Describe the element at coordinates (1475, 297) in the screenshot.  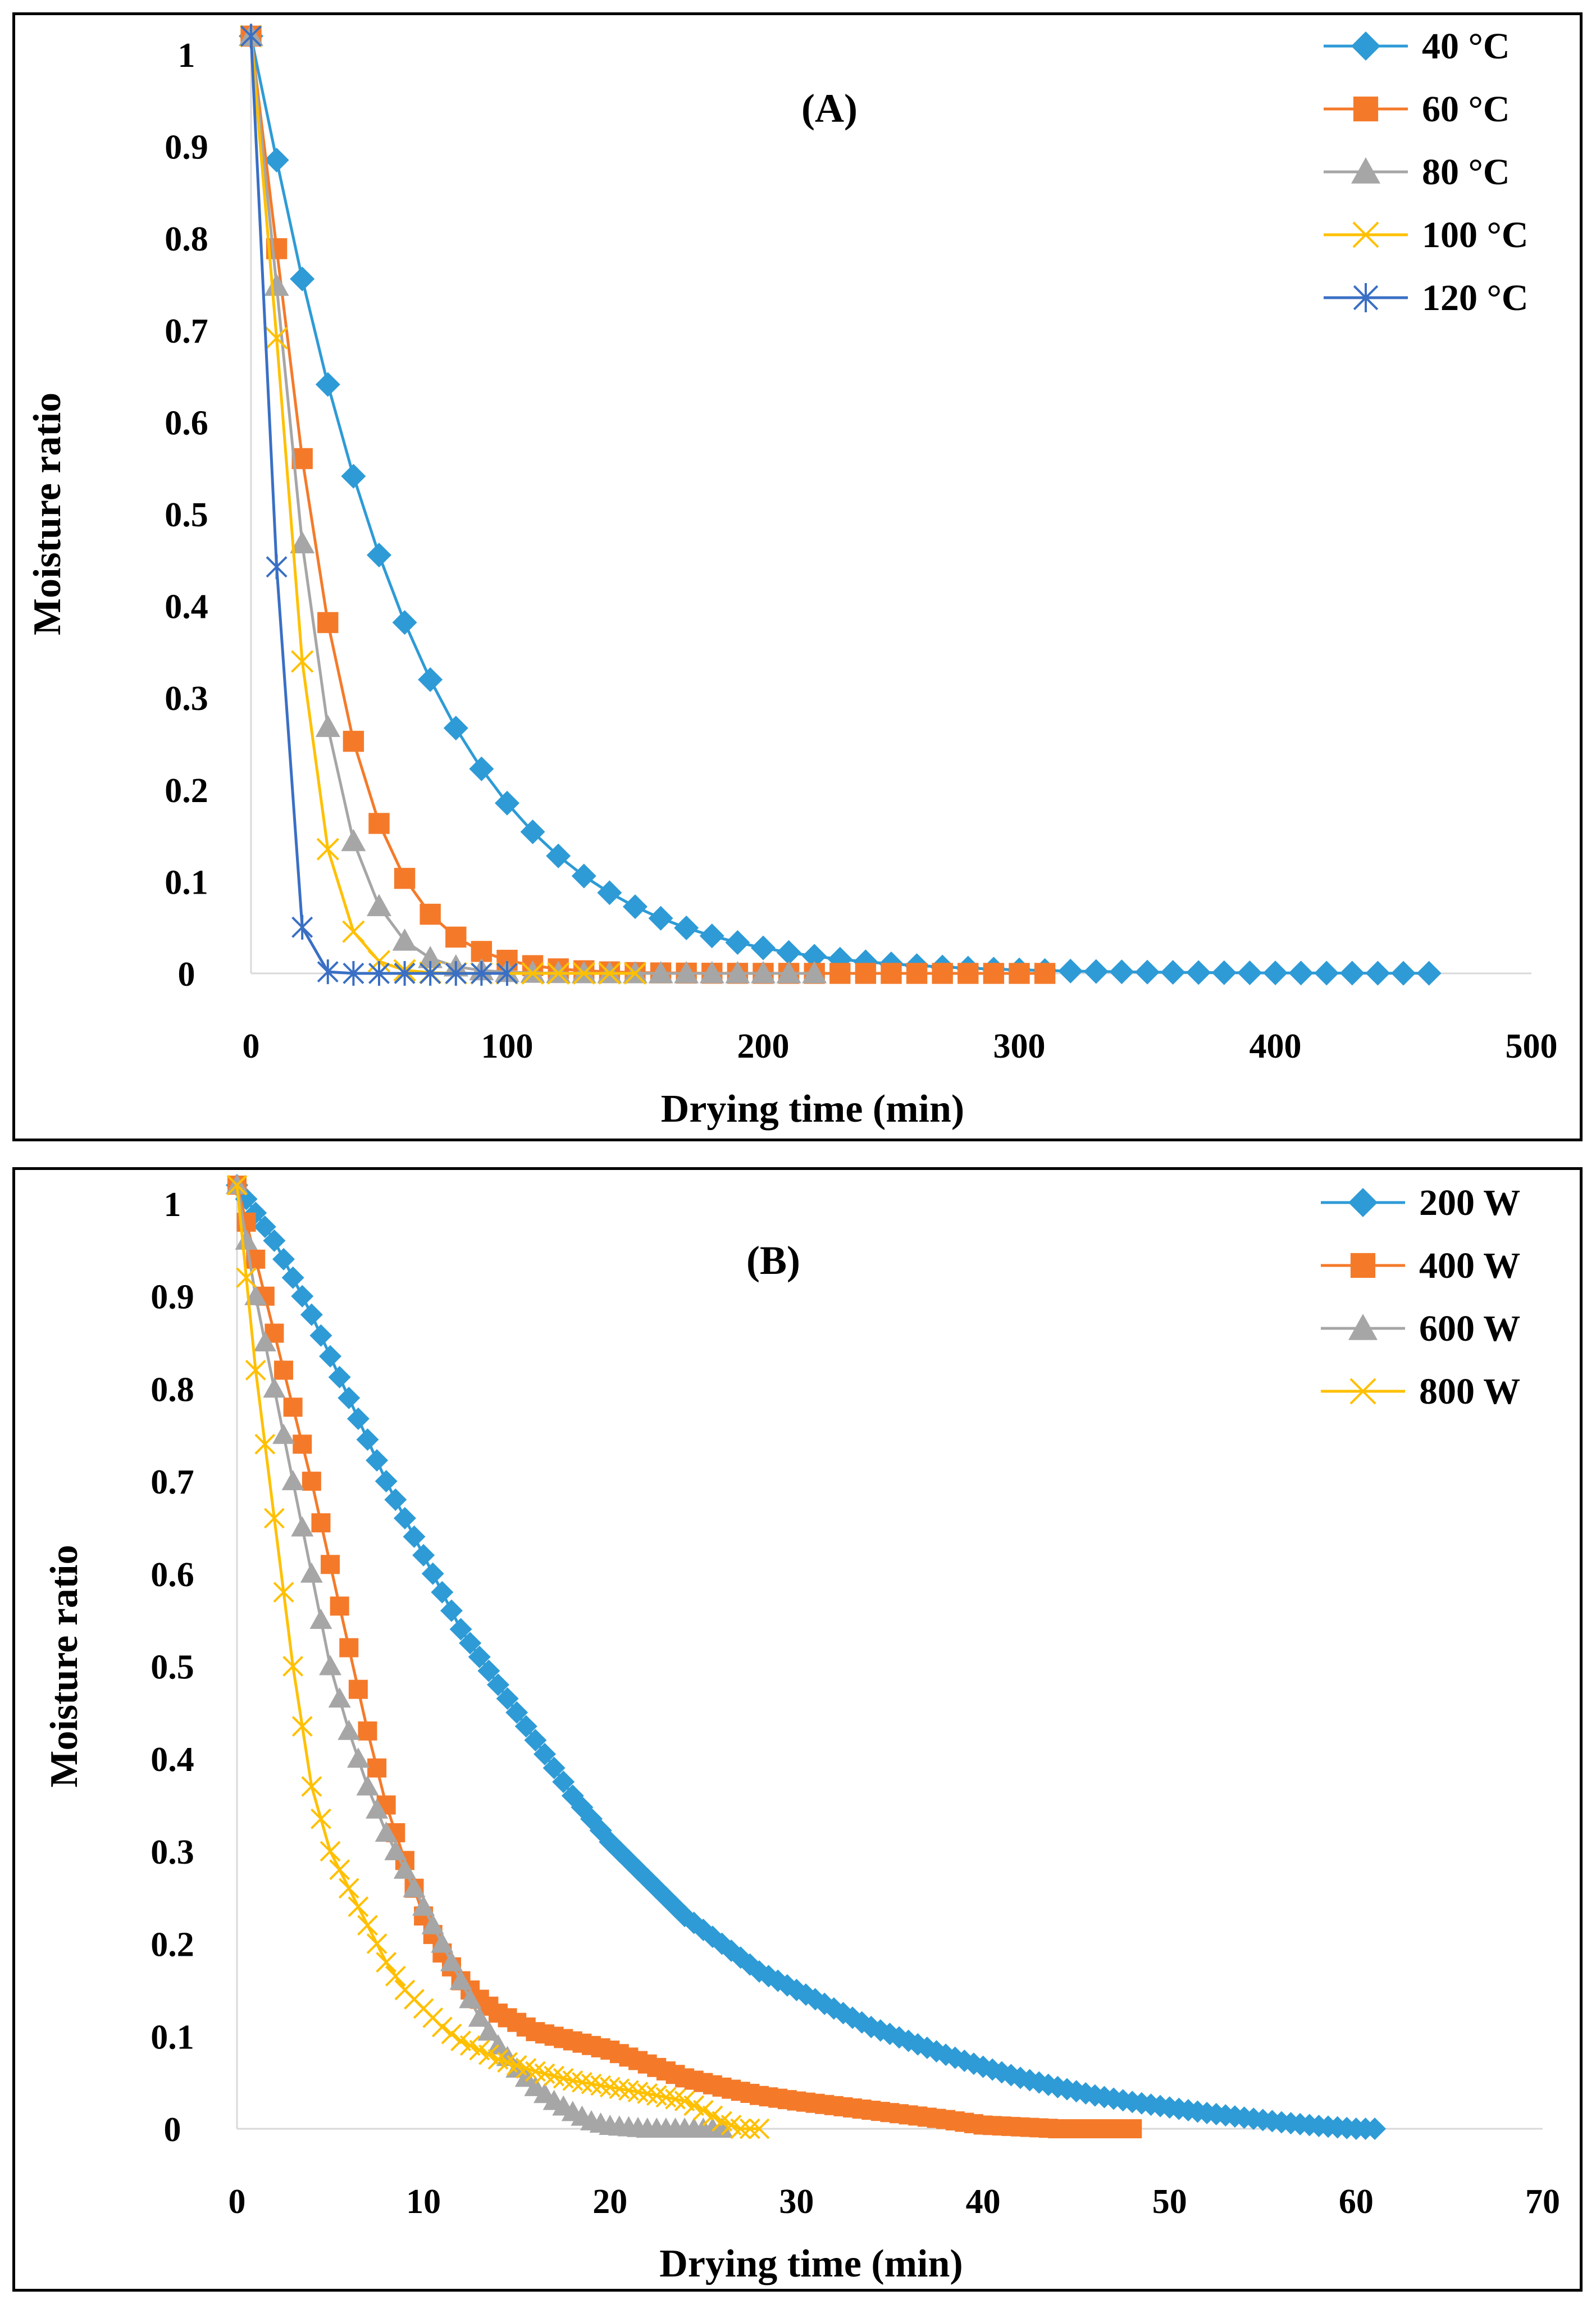
I see `legend-label: 120 °C` at that location.